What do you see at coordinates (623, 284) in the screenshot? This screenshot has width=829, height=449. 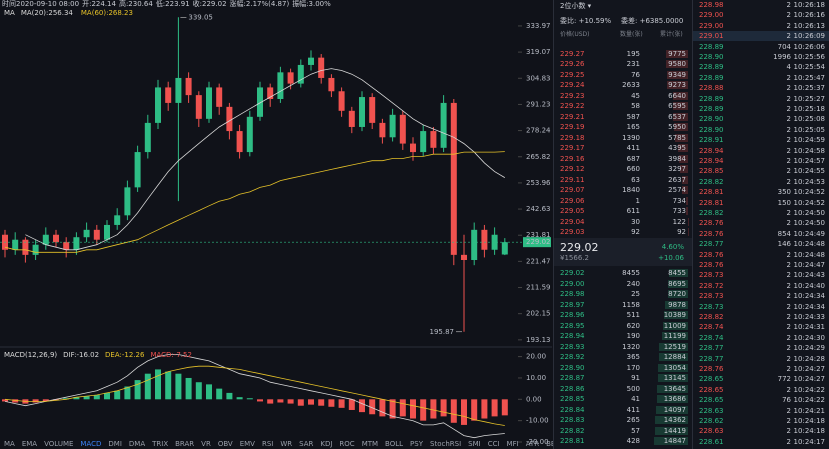 I see `book-row: 229.00 240 8695` at bounding box center [623, 284].